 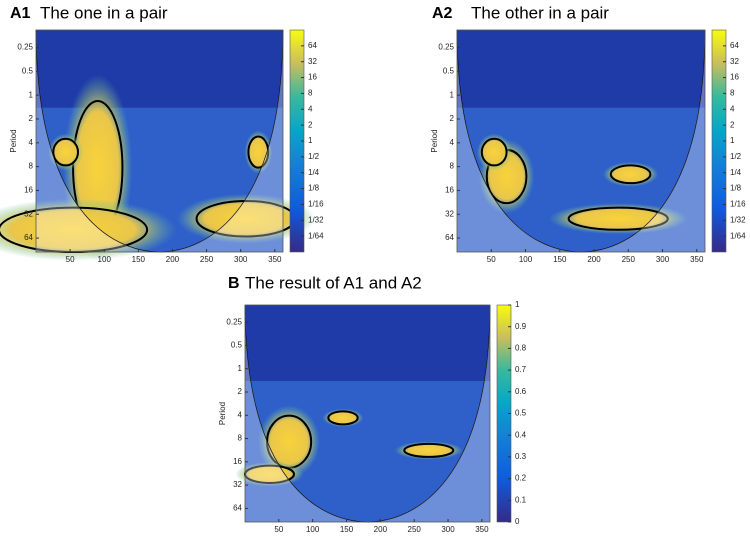 I want to click on colorbar-tick-label: 0.8, so click(x=521, y=348).